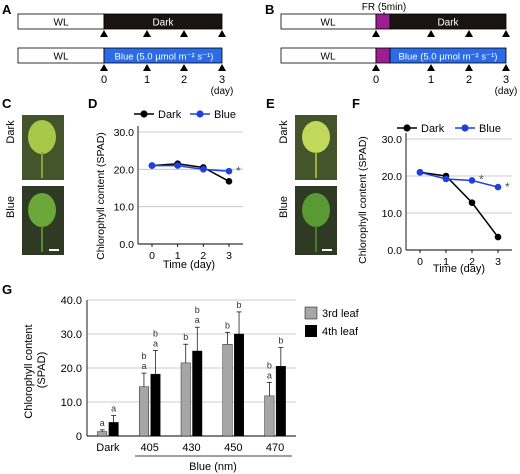 This screenshot has height=474, width=520. Describe the element at coordinates (225, 115) in the screenshot. I see `legend-label-blue: Blue` at that location.